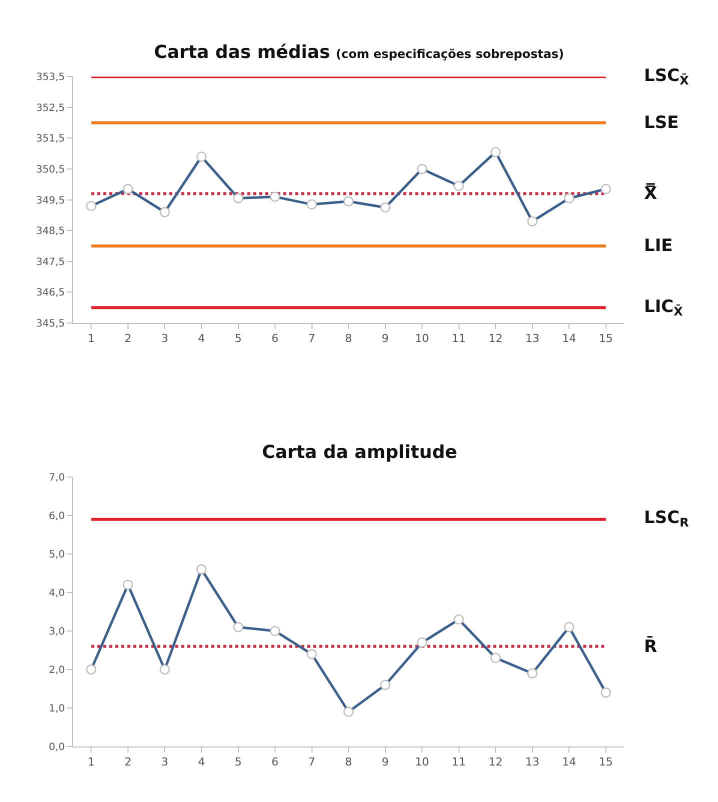 This screenshot has width=718, height=802. I want to click on y-tick-label: 3,0, so click(56, 632).